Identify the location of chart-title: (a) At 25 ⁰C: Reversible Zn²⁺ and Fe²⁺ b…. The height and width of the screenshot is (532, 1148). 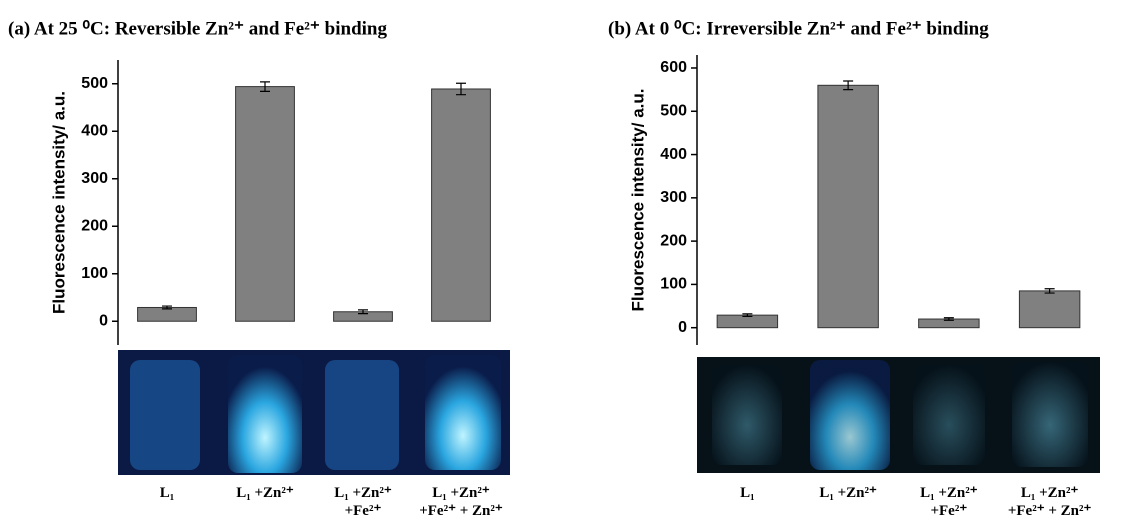
(197, 28).